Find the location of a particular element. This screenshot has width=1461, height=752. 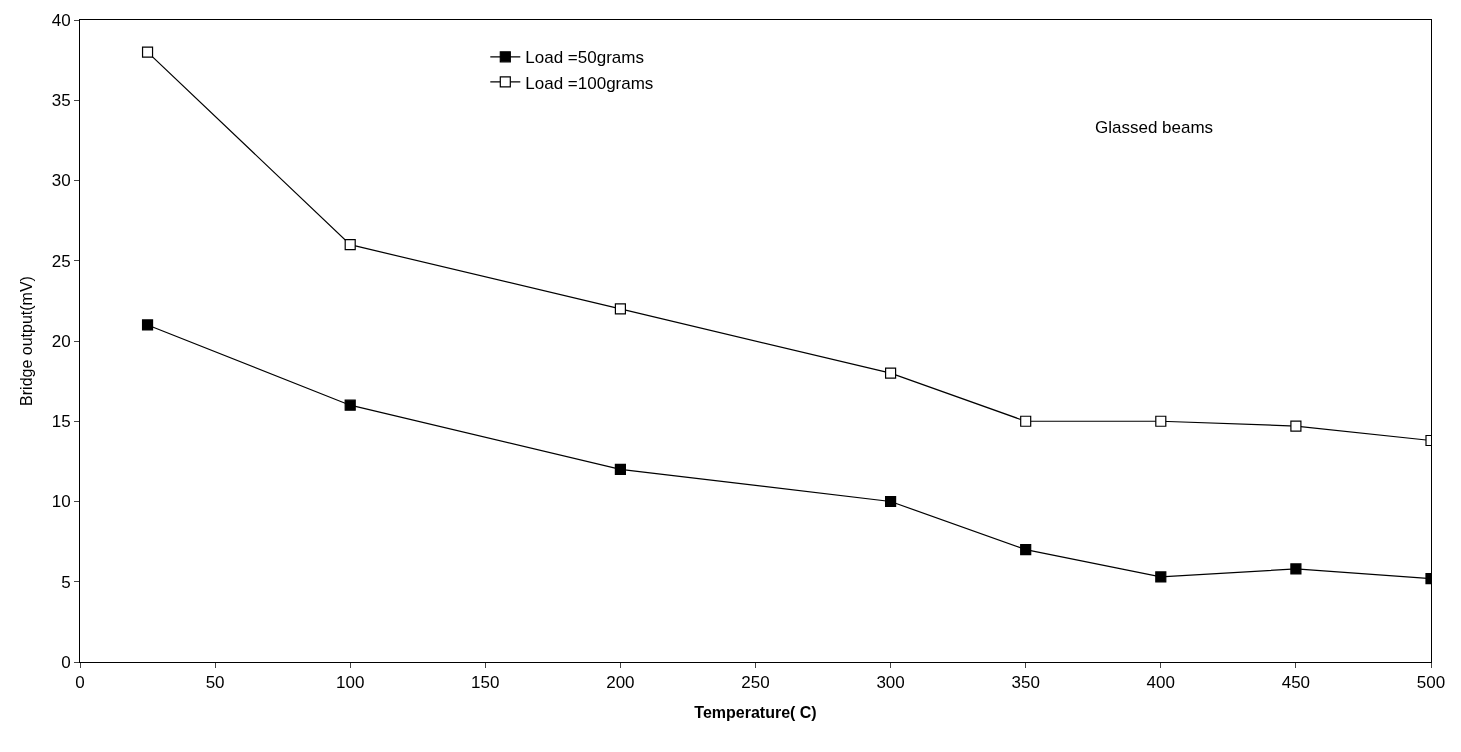

x-tick-label: 400 is located at coordinates (1160, 683).